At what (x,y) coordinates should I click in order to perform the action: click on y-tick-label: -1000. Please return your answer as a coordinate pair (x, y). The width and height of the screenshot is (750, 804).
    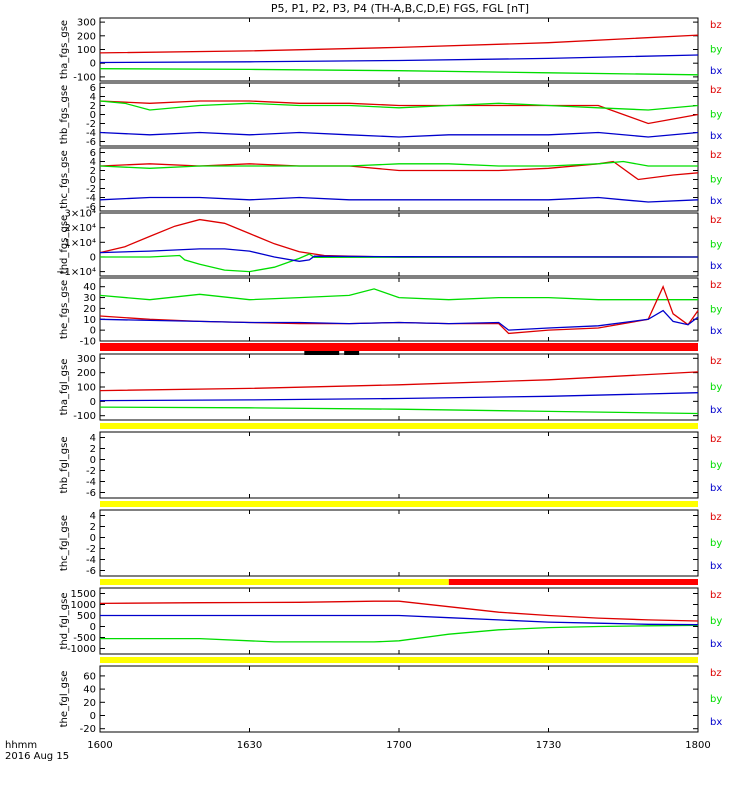
    Looking at the image, I should click on (81, 649).